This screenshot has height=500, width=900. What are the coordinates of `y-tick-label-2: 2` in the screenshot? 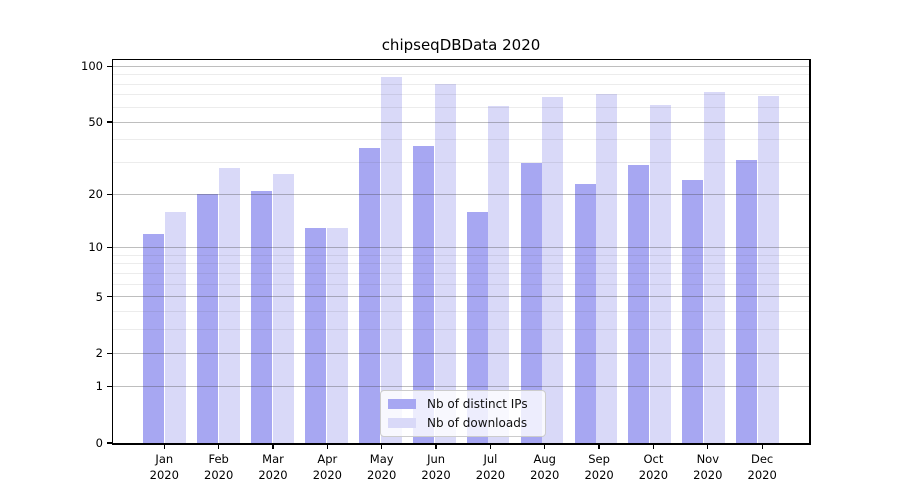 It's located at (99, 353).